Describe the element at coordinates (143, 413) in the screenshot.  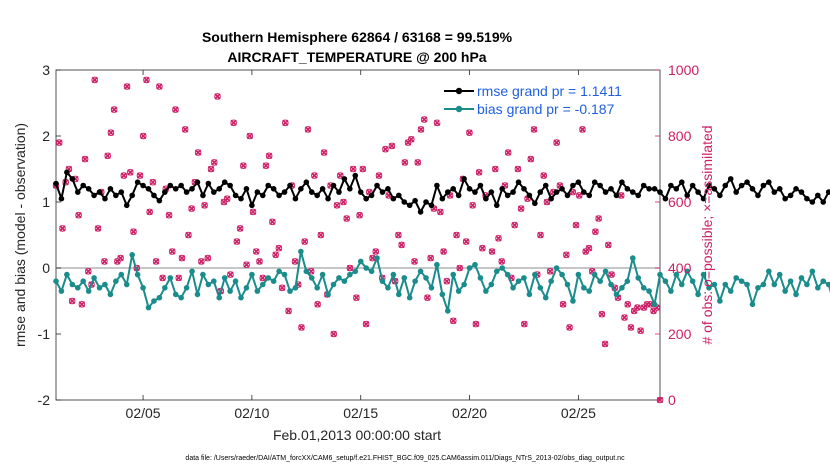
I see `x-tick-label: 02/05` at that location.